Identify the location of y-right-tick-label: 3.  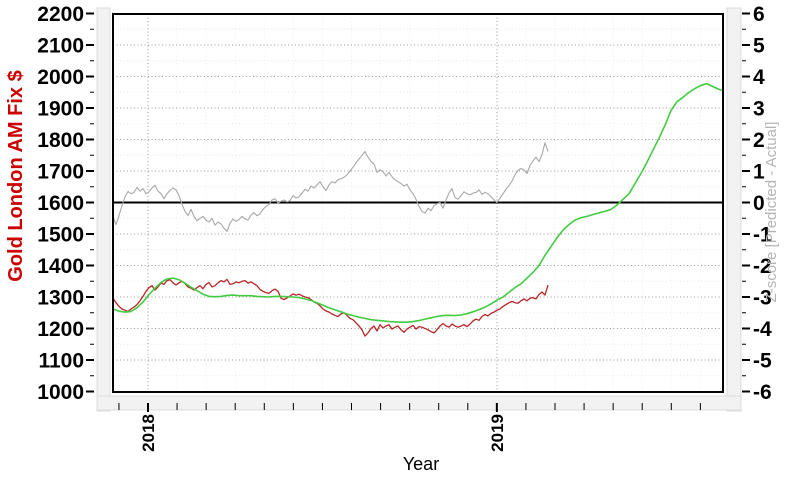
(759, 109).